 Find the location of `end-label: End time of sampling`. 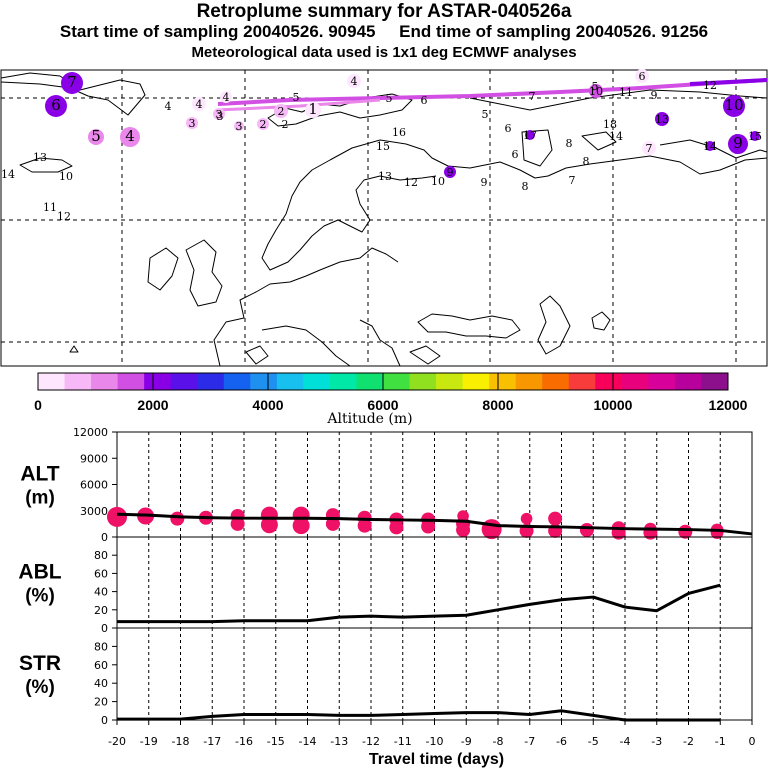

end-label: End time of sampling is located at coordinates (485, 31).